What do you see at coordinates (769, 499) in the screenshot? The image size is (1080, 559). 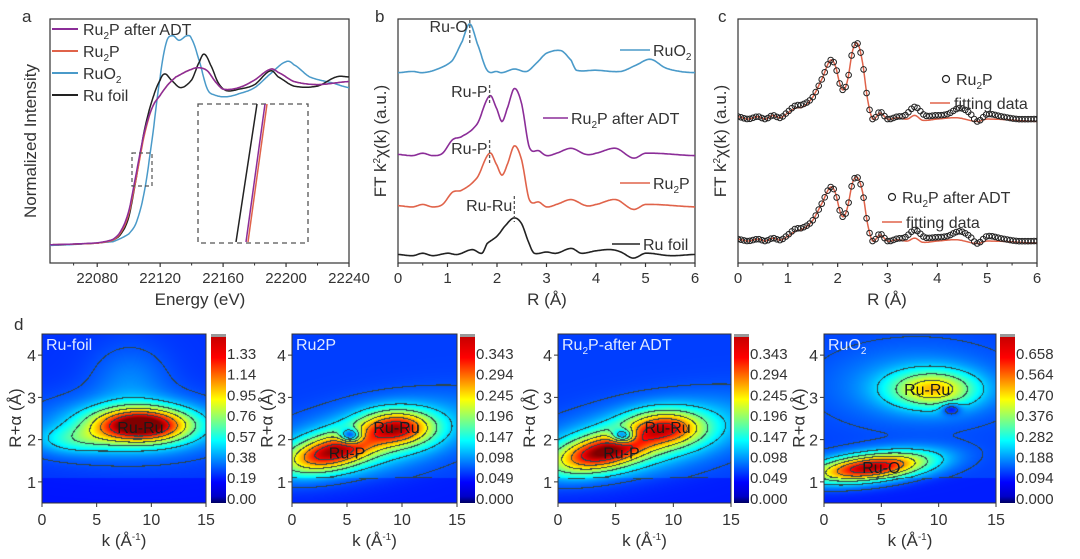 I see `colorbar-label: 0.000` at bounding box center [769, 499].